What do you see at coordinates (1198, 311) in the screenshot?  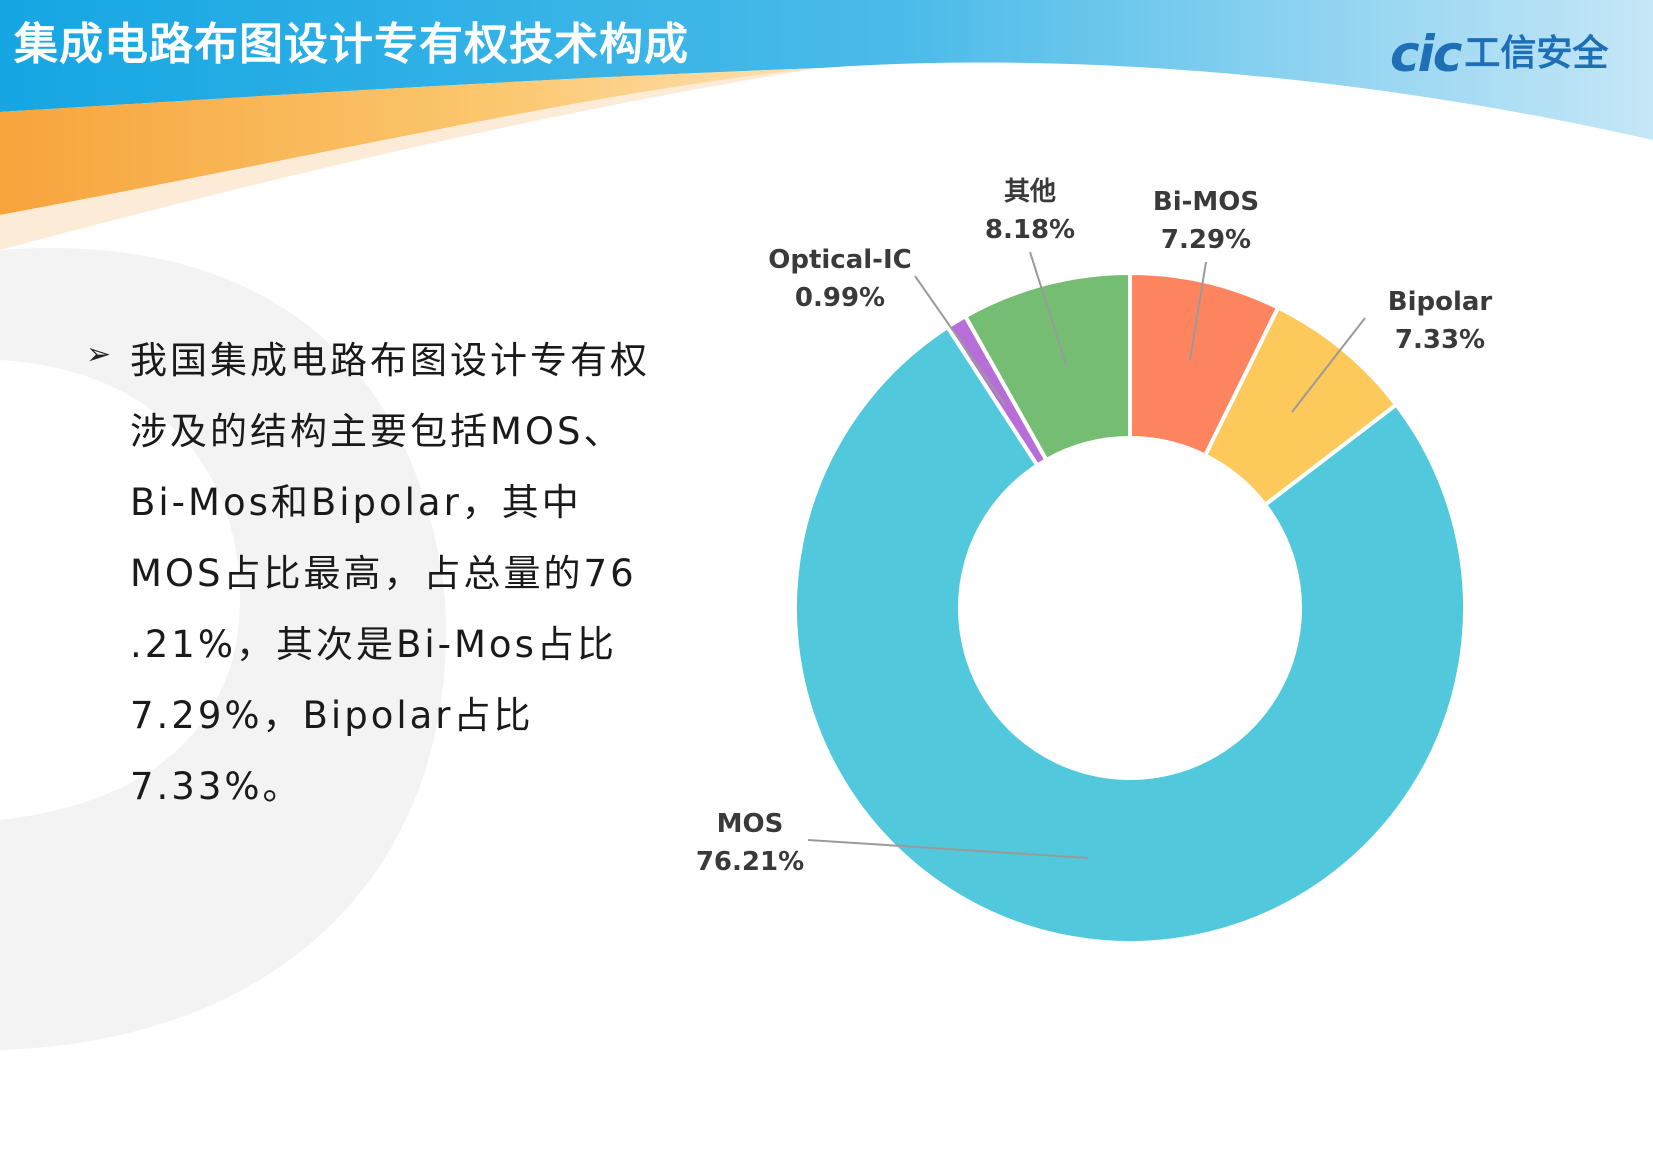 I see `leader-line-Bi-MOS` at bounding box center [1198, 311].